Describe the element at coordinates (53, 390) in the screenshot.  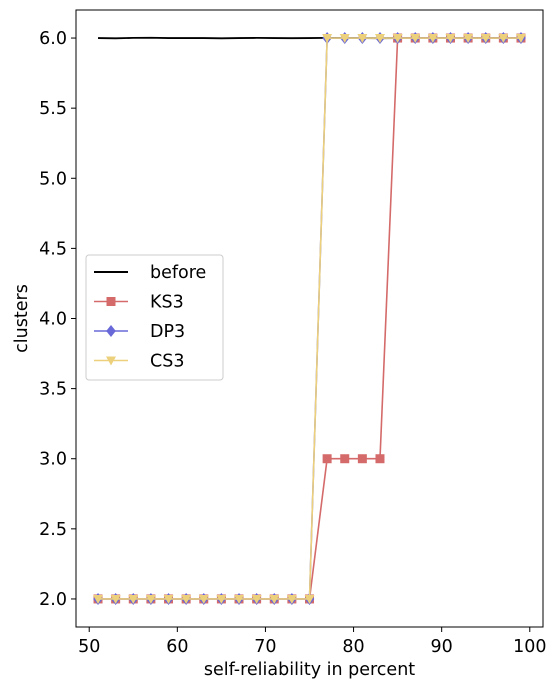
I see `y-tick-label: 3.5` at that location.